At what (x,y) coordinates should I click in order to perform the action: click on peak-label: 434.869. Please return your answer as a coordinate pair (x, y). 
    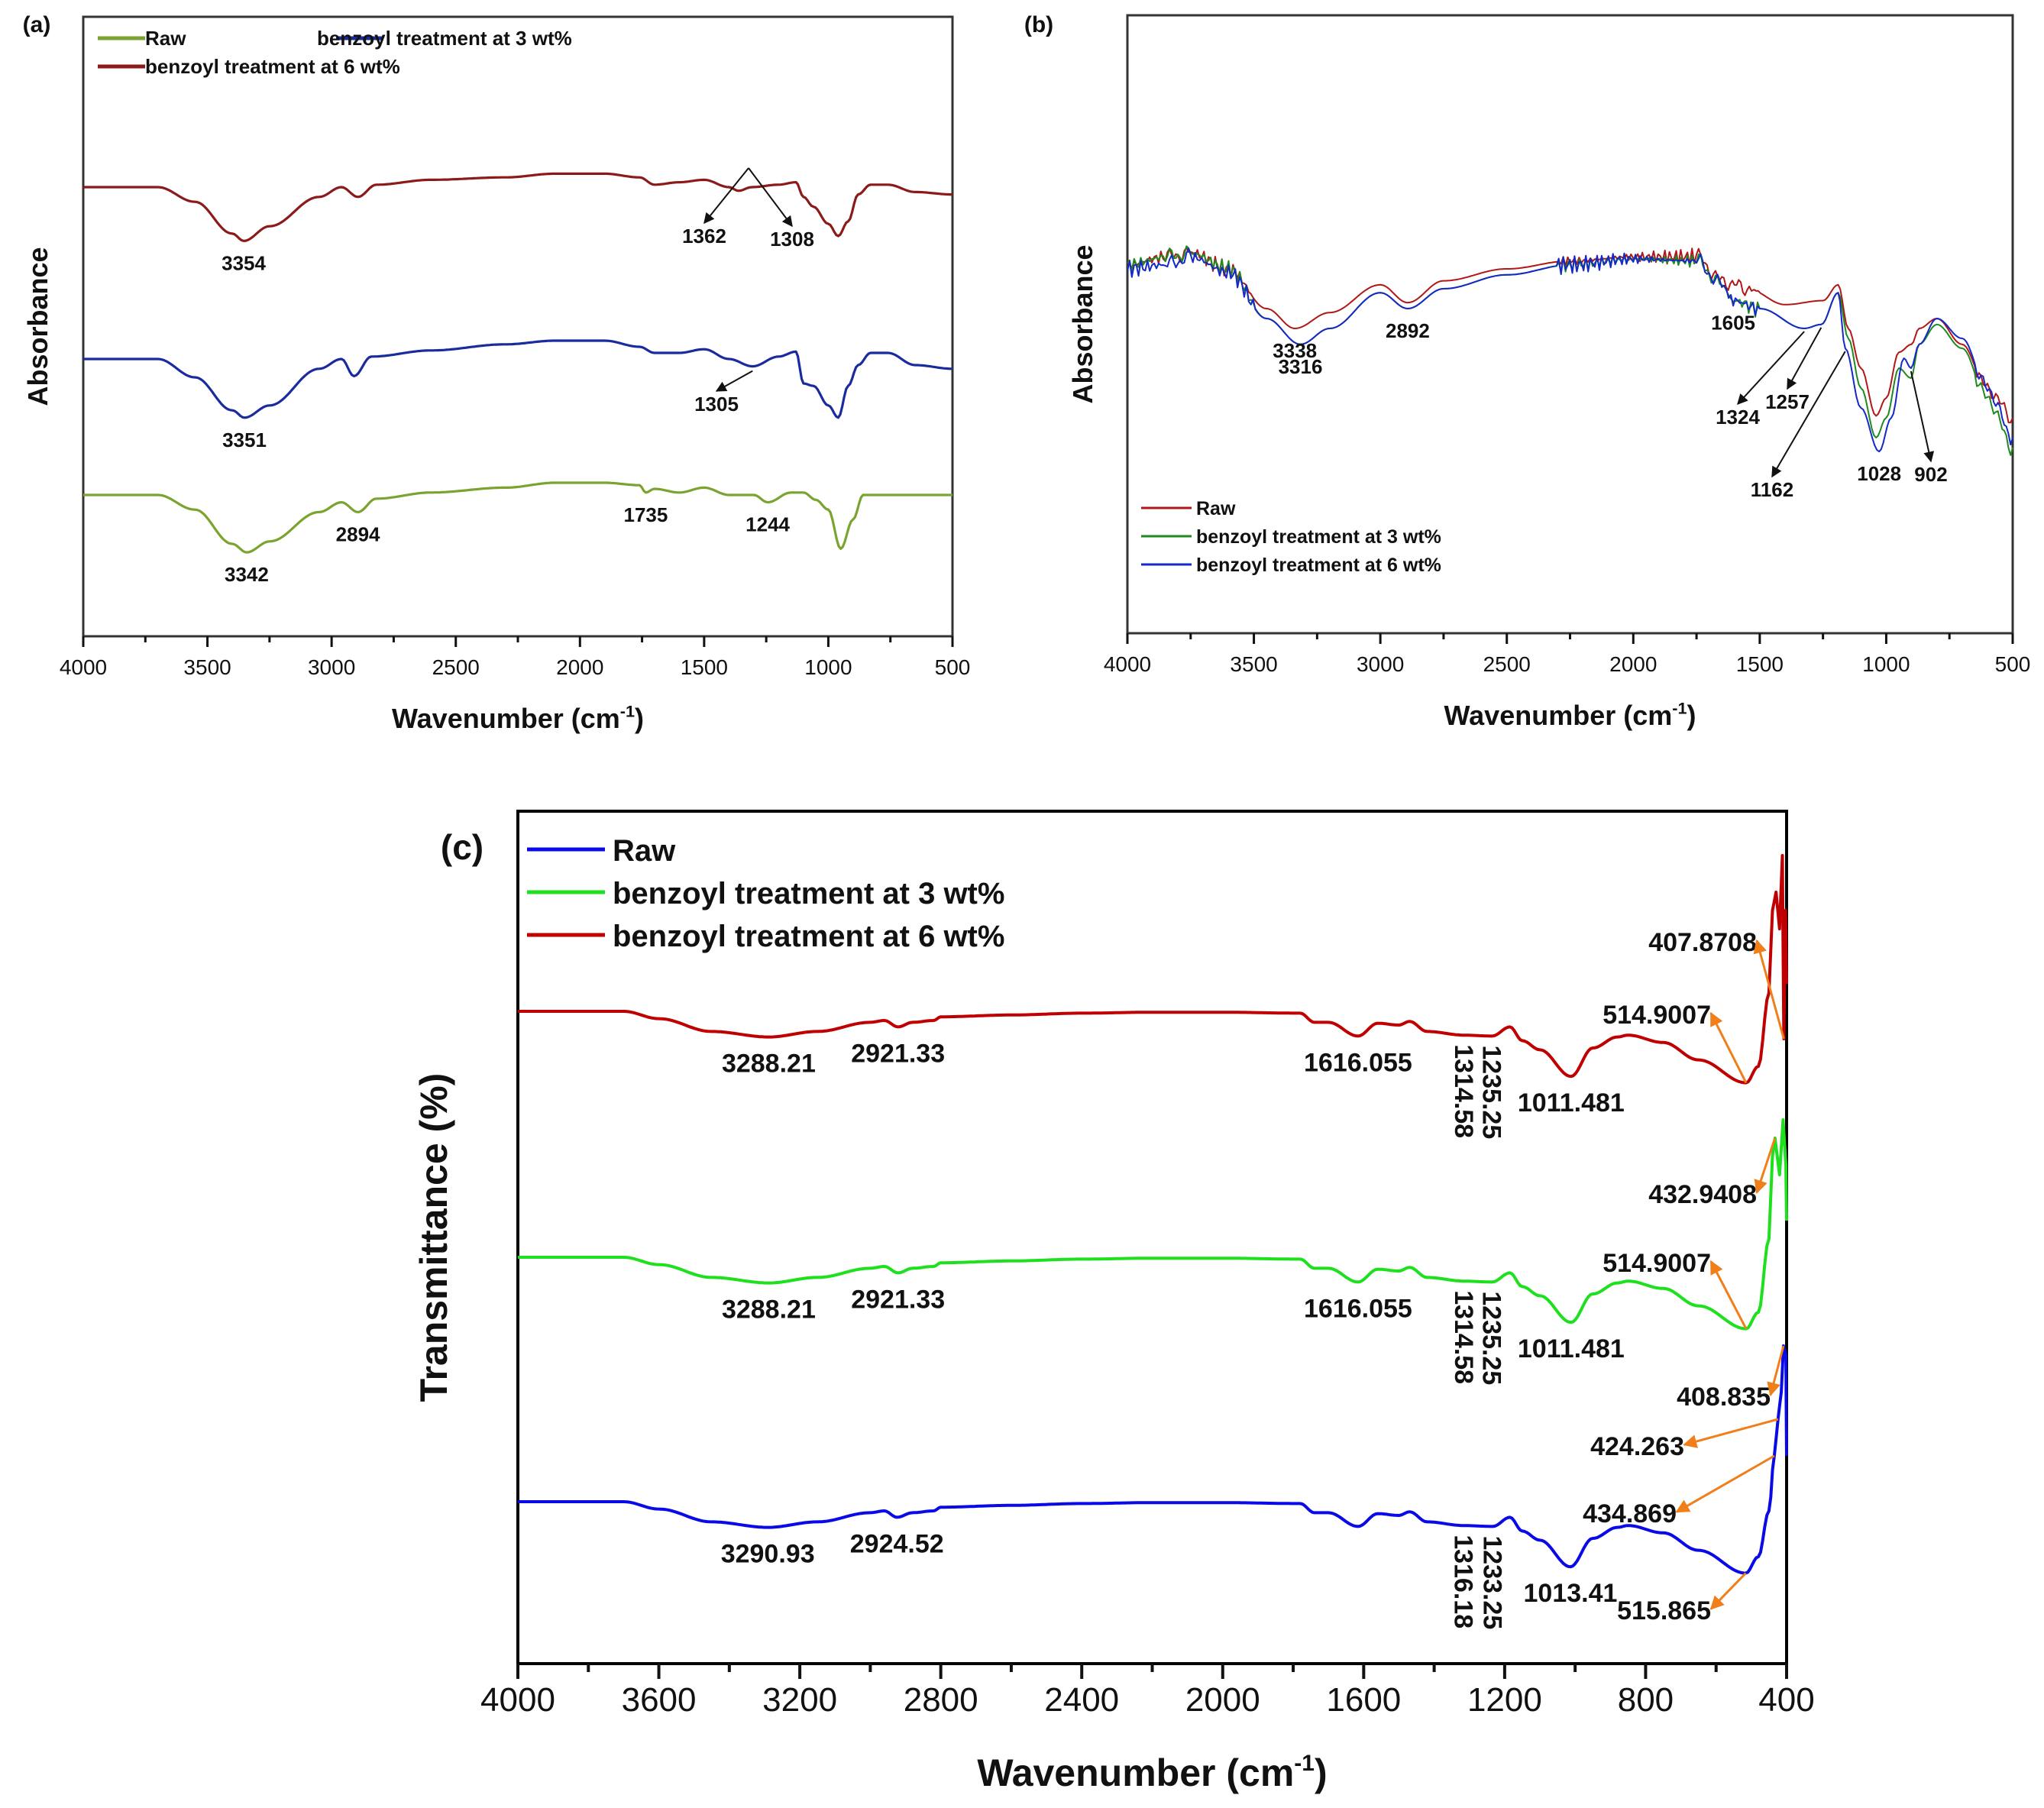
    Looking at the image, I should click on (1630, 1513).